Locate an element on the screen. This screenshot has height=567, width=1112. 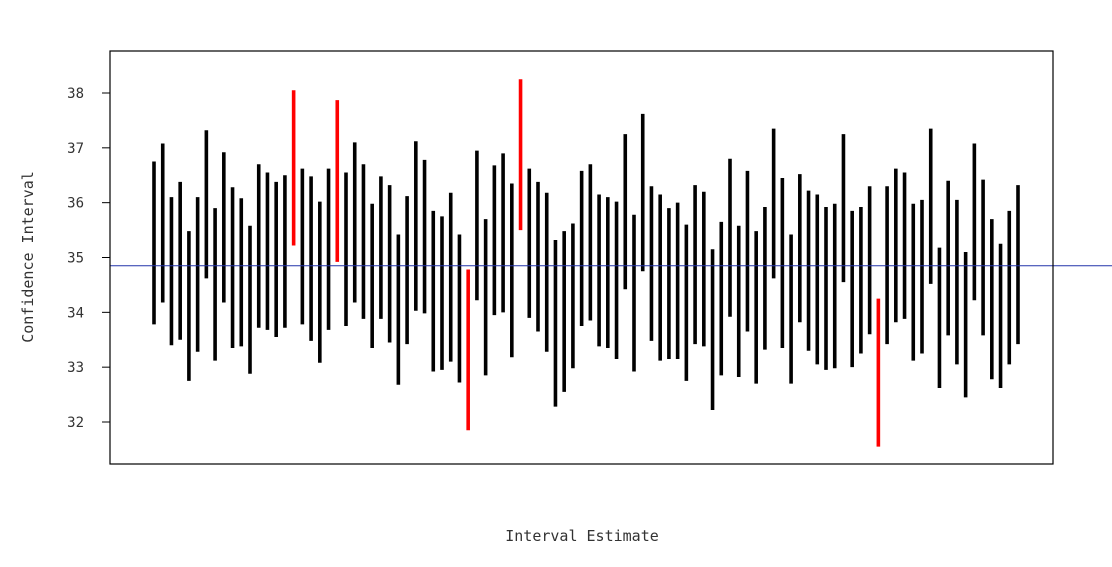
y-tick-label: 34 is located at coordinates (75, 313).